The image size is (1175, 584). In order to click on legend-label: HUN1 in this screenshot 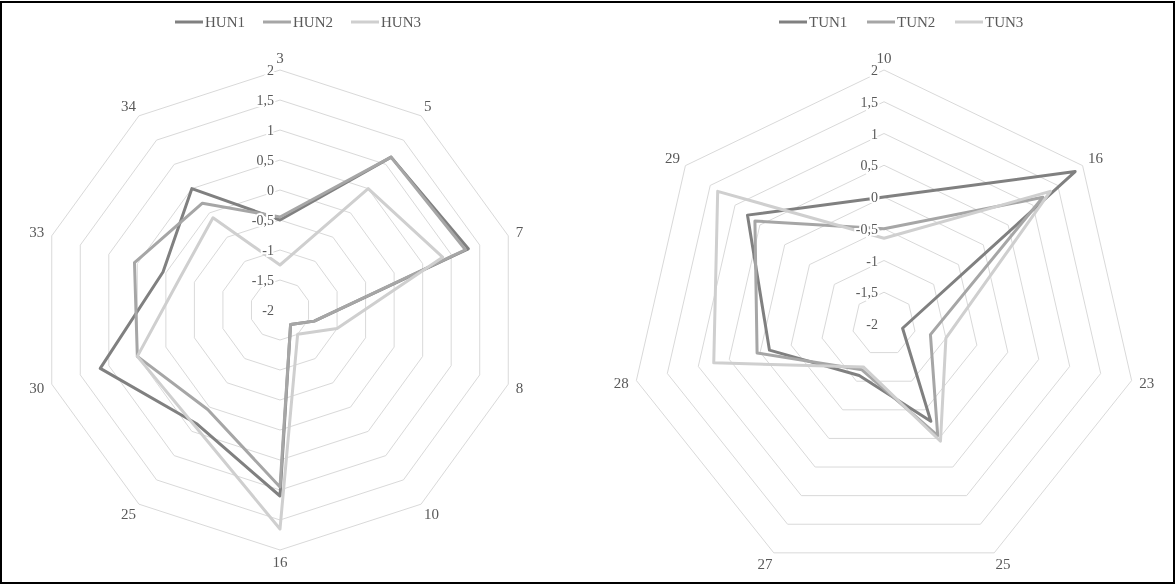, I will do `click(225, 22)`.